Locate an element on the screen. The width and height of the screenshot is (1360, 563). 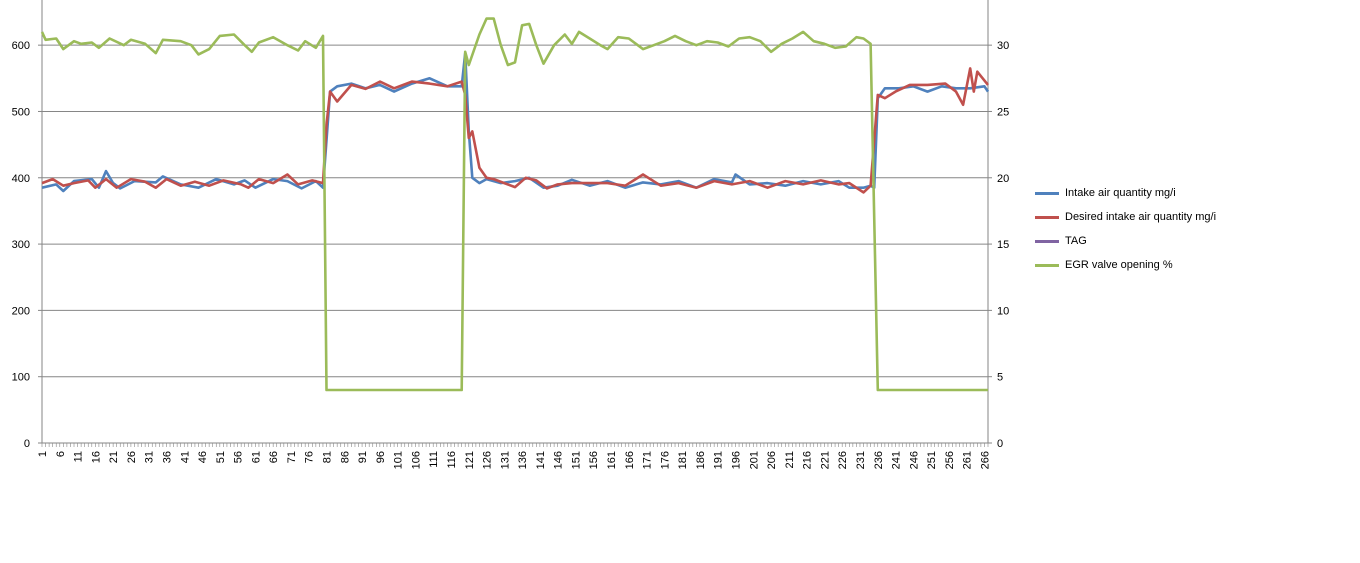
x-tick-label: 226 is located at coordinates (843, 460).